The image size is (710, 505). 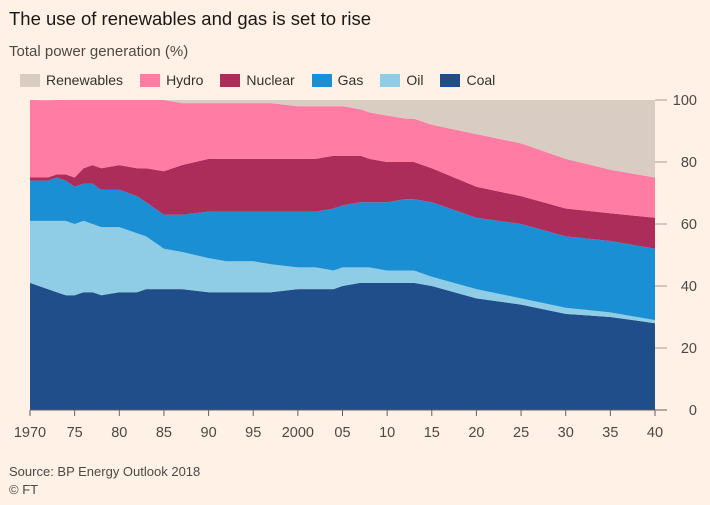 I want to click on x-axis: 1970 75 80 85 90 95 2000 05 10 15 20 25 30 35 40, so click(x=338, y=425).